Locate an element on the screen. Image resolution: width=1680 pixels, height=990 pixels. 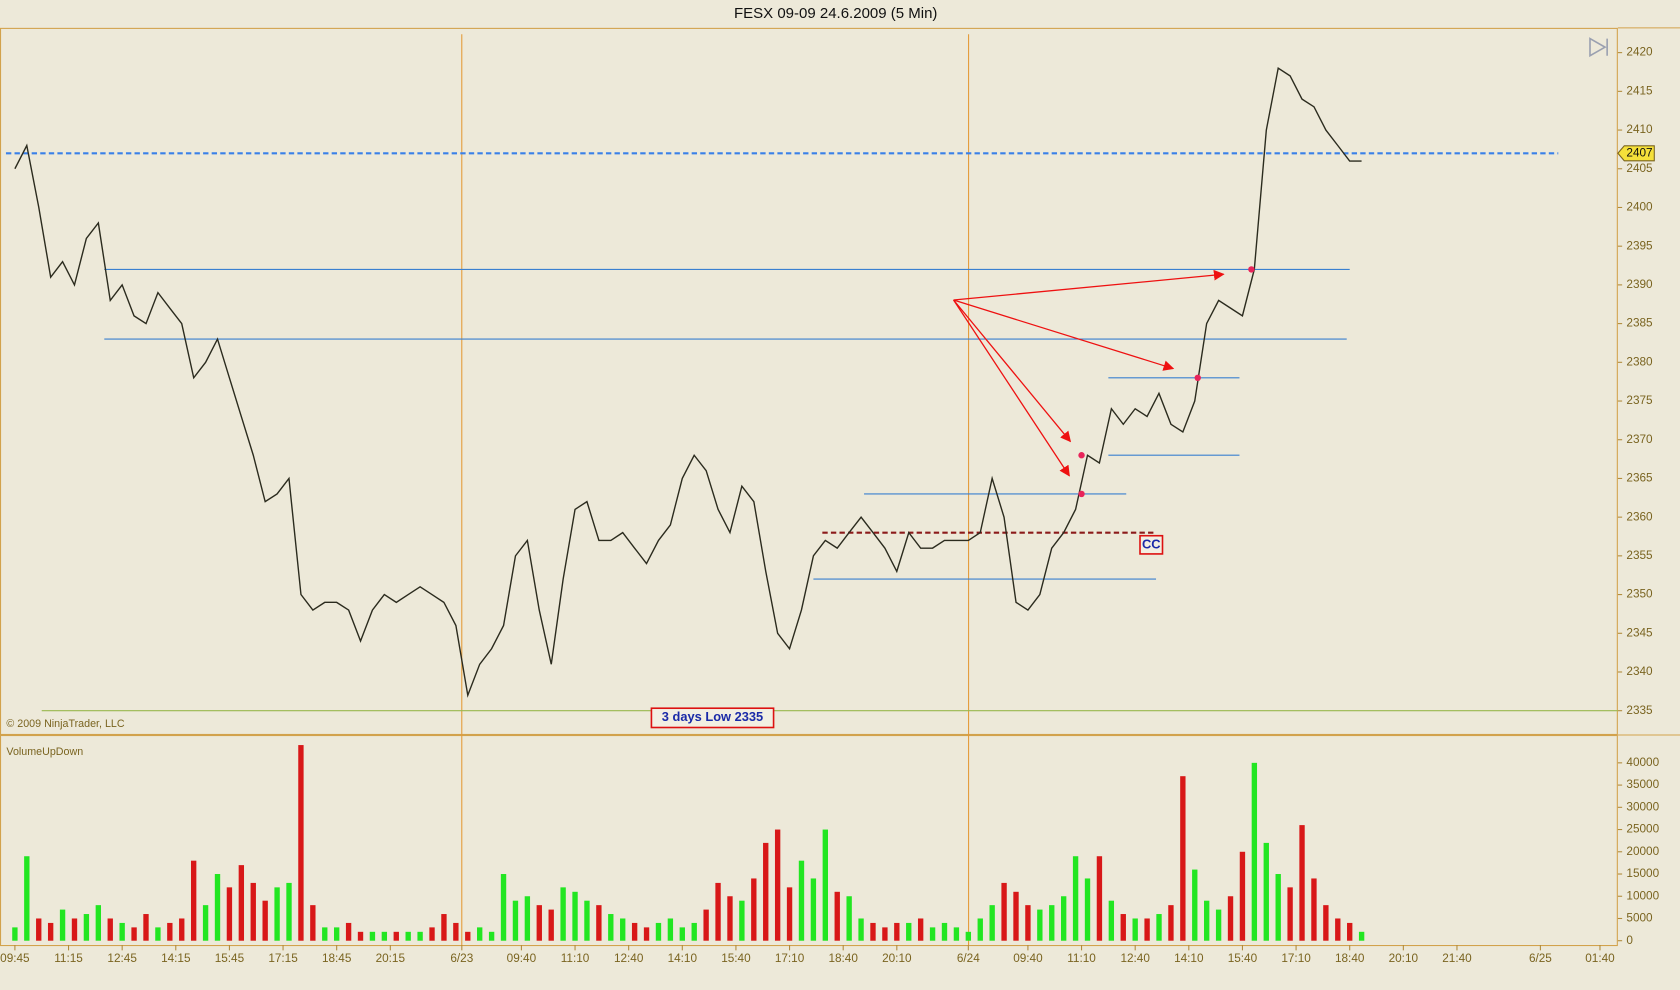
y-tick-label: 25000 is located at coordinates (1642, 829).